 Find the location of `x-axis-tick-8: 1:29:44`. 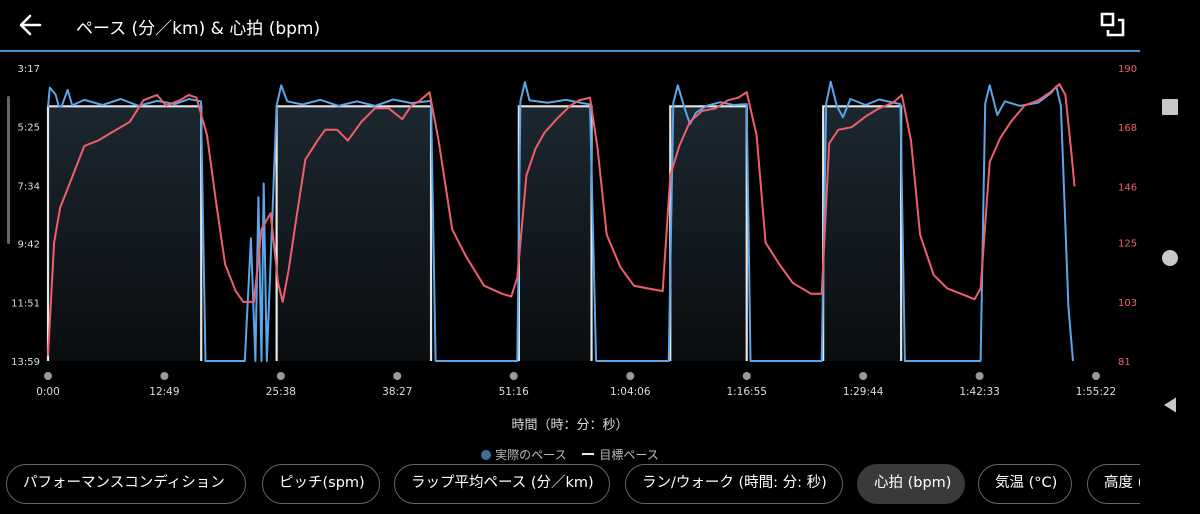

x-axis-tick-8: 1:29:44 is located at coordinates (863, 392).